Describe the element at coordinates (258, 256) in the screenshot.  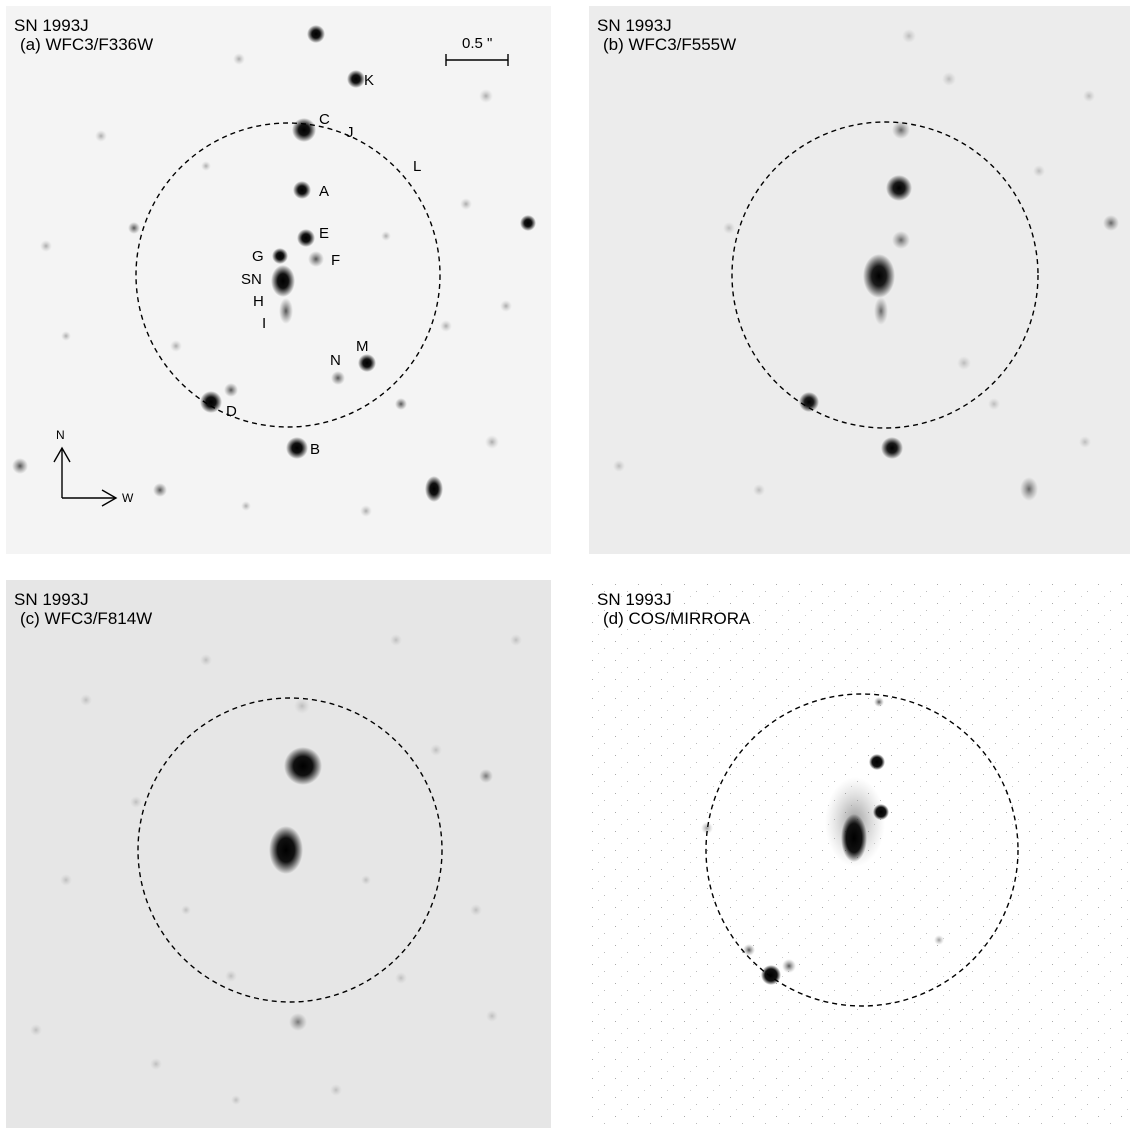
I see `star-label-g: G` at that location.